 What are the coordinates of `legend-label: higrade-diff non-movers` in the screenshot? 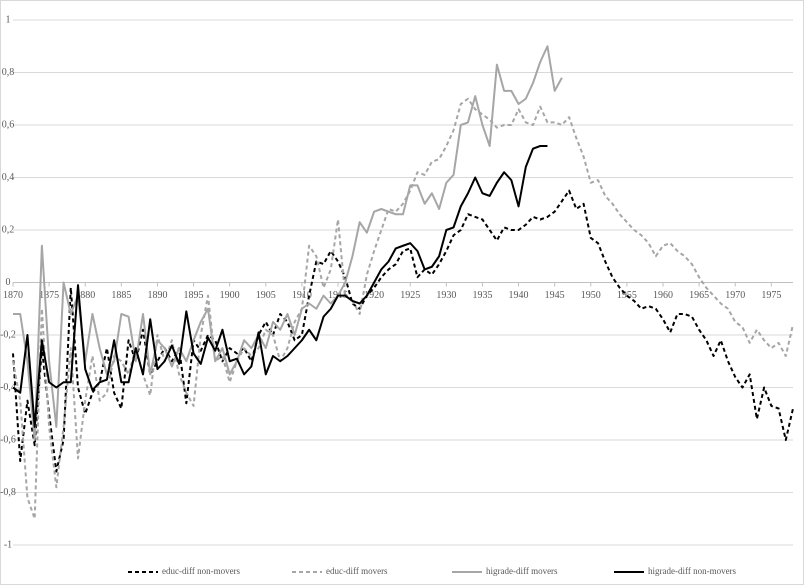 It's located at (692, 571).